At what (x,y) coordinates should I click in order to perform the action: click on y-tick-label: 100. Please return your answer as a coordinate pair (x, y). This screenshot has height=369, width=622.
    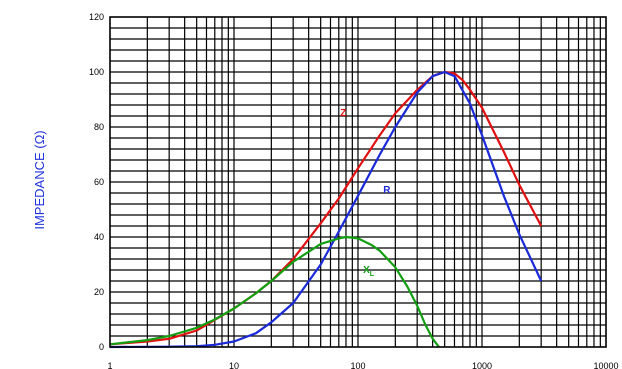
    Looking at the image, I should click on (96, 72).